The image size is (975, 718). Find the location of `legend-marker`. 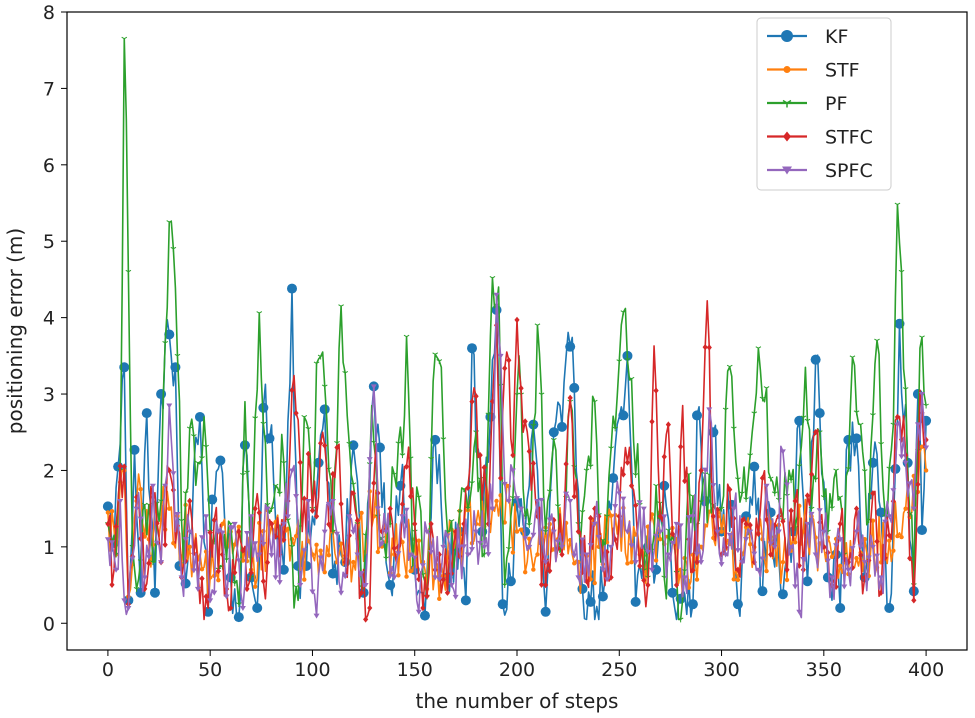

legend-marker is located at coordinates (787, 103).